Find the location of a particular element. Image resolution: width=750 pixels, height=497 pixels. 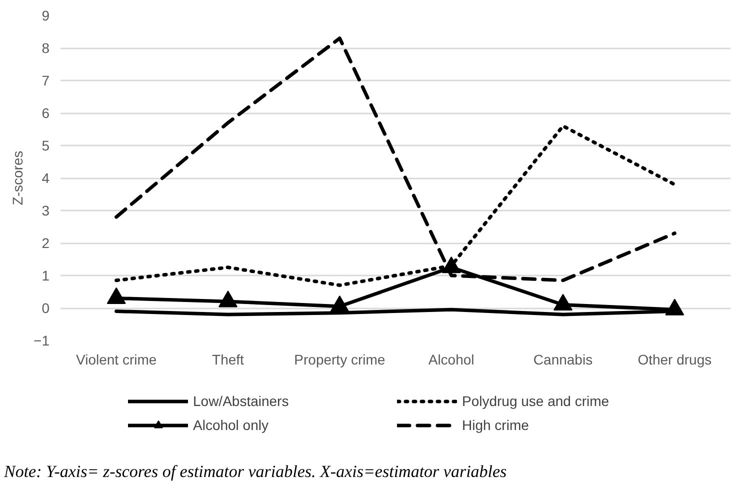

legend-label: High crime is located at coordinates (496, 424).